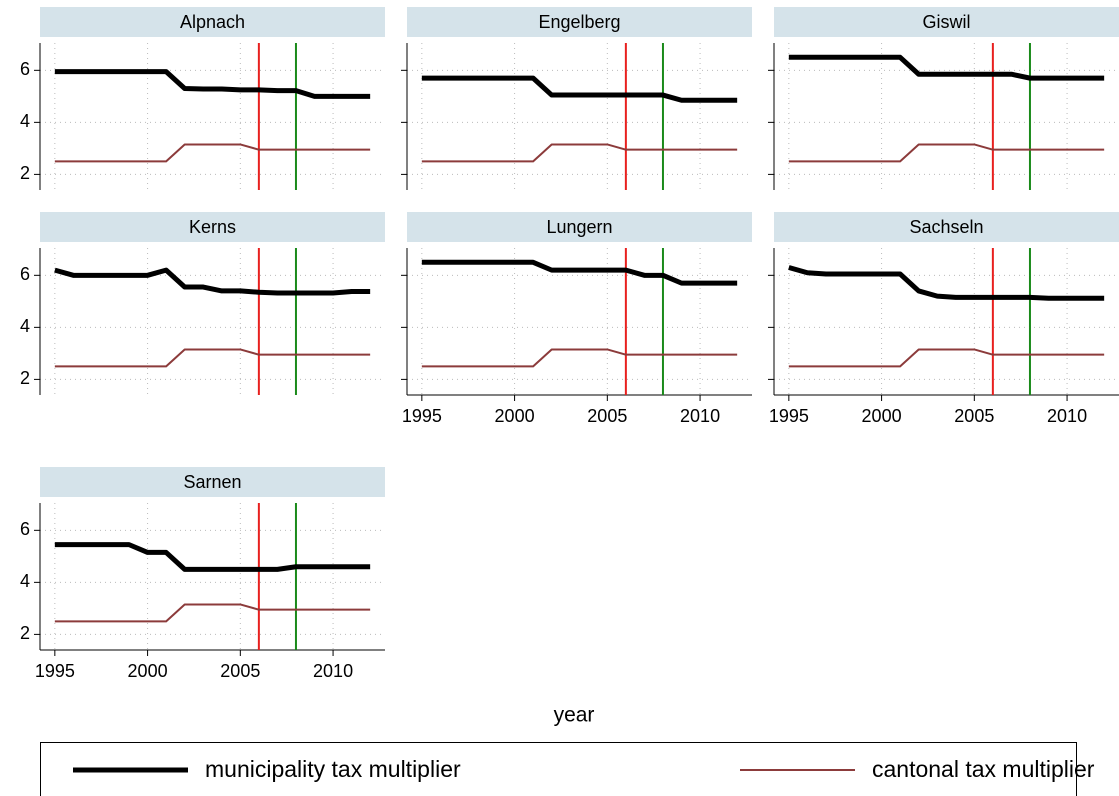 The image size is (1119, 796). I want to click on panel-title: Engelberg, so click(579, 22).